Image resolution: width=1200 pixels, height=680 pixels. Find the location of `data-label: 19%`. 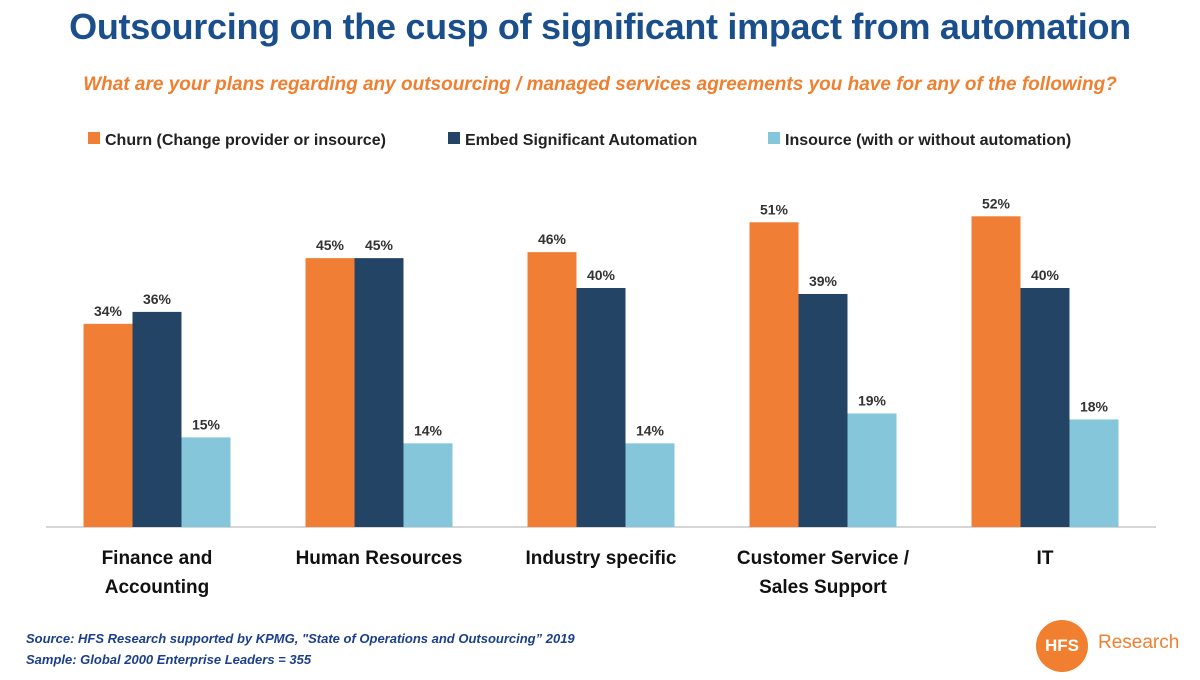

data-label: 19% is located at coordinates (872, 400).